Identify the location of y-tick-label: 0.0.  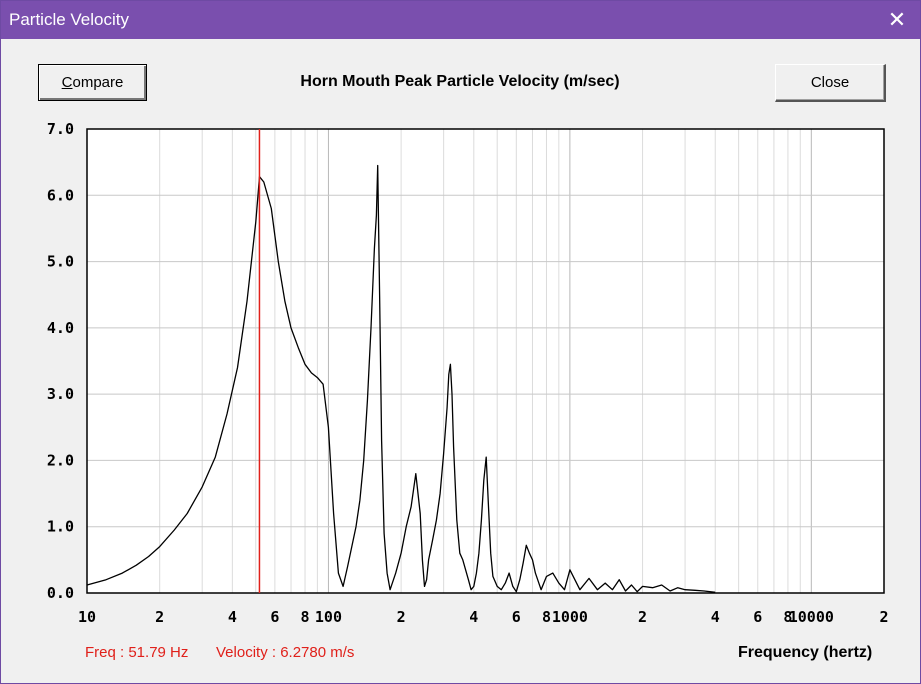
(60, 593).